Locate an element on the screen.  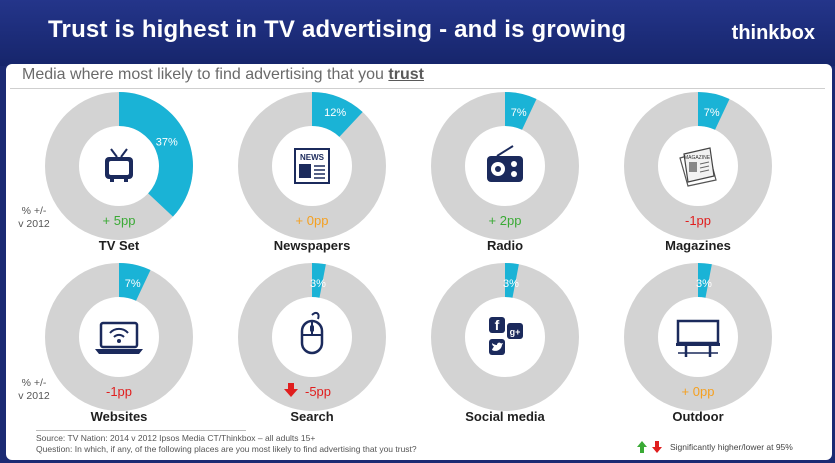
svg-text: f is located at coordinates (497, 325).